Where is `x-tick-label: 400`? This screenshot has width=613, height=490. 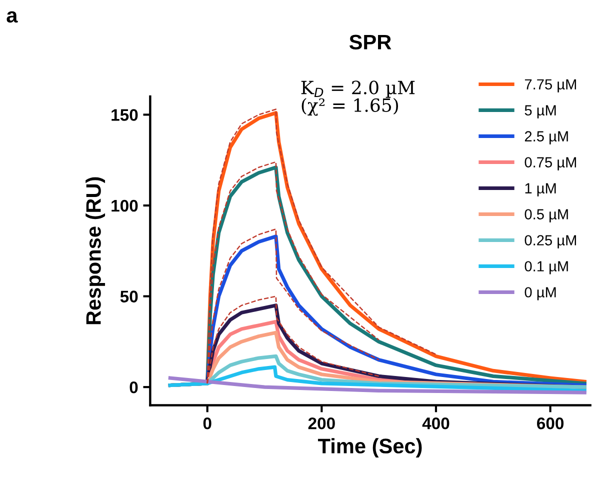 x-tick-label: 400 is located at coordinates (436, 423).